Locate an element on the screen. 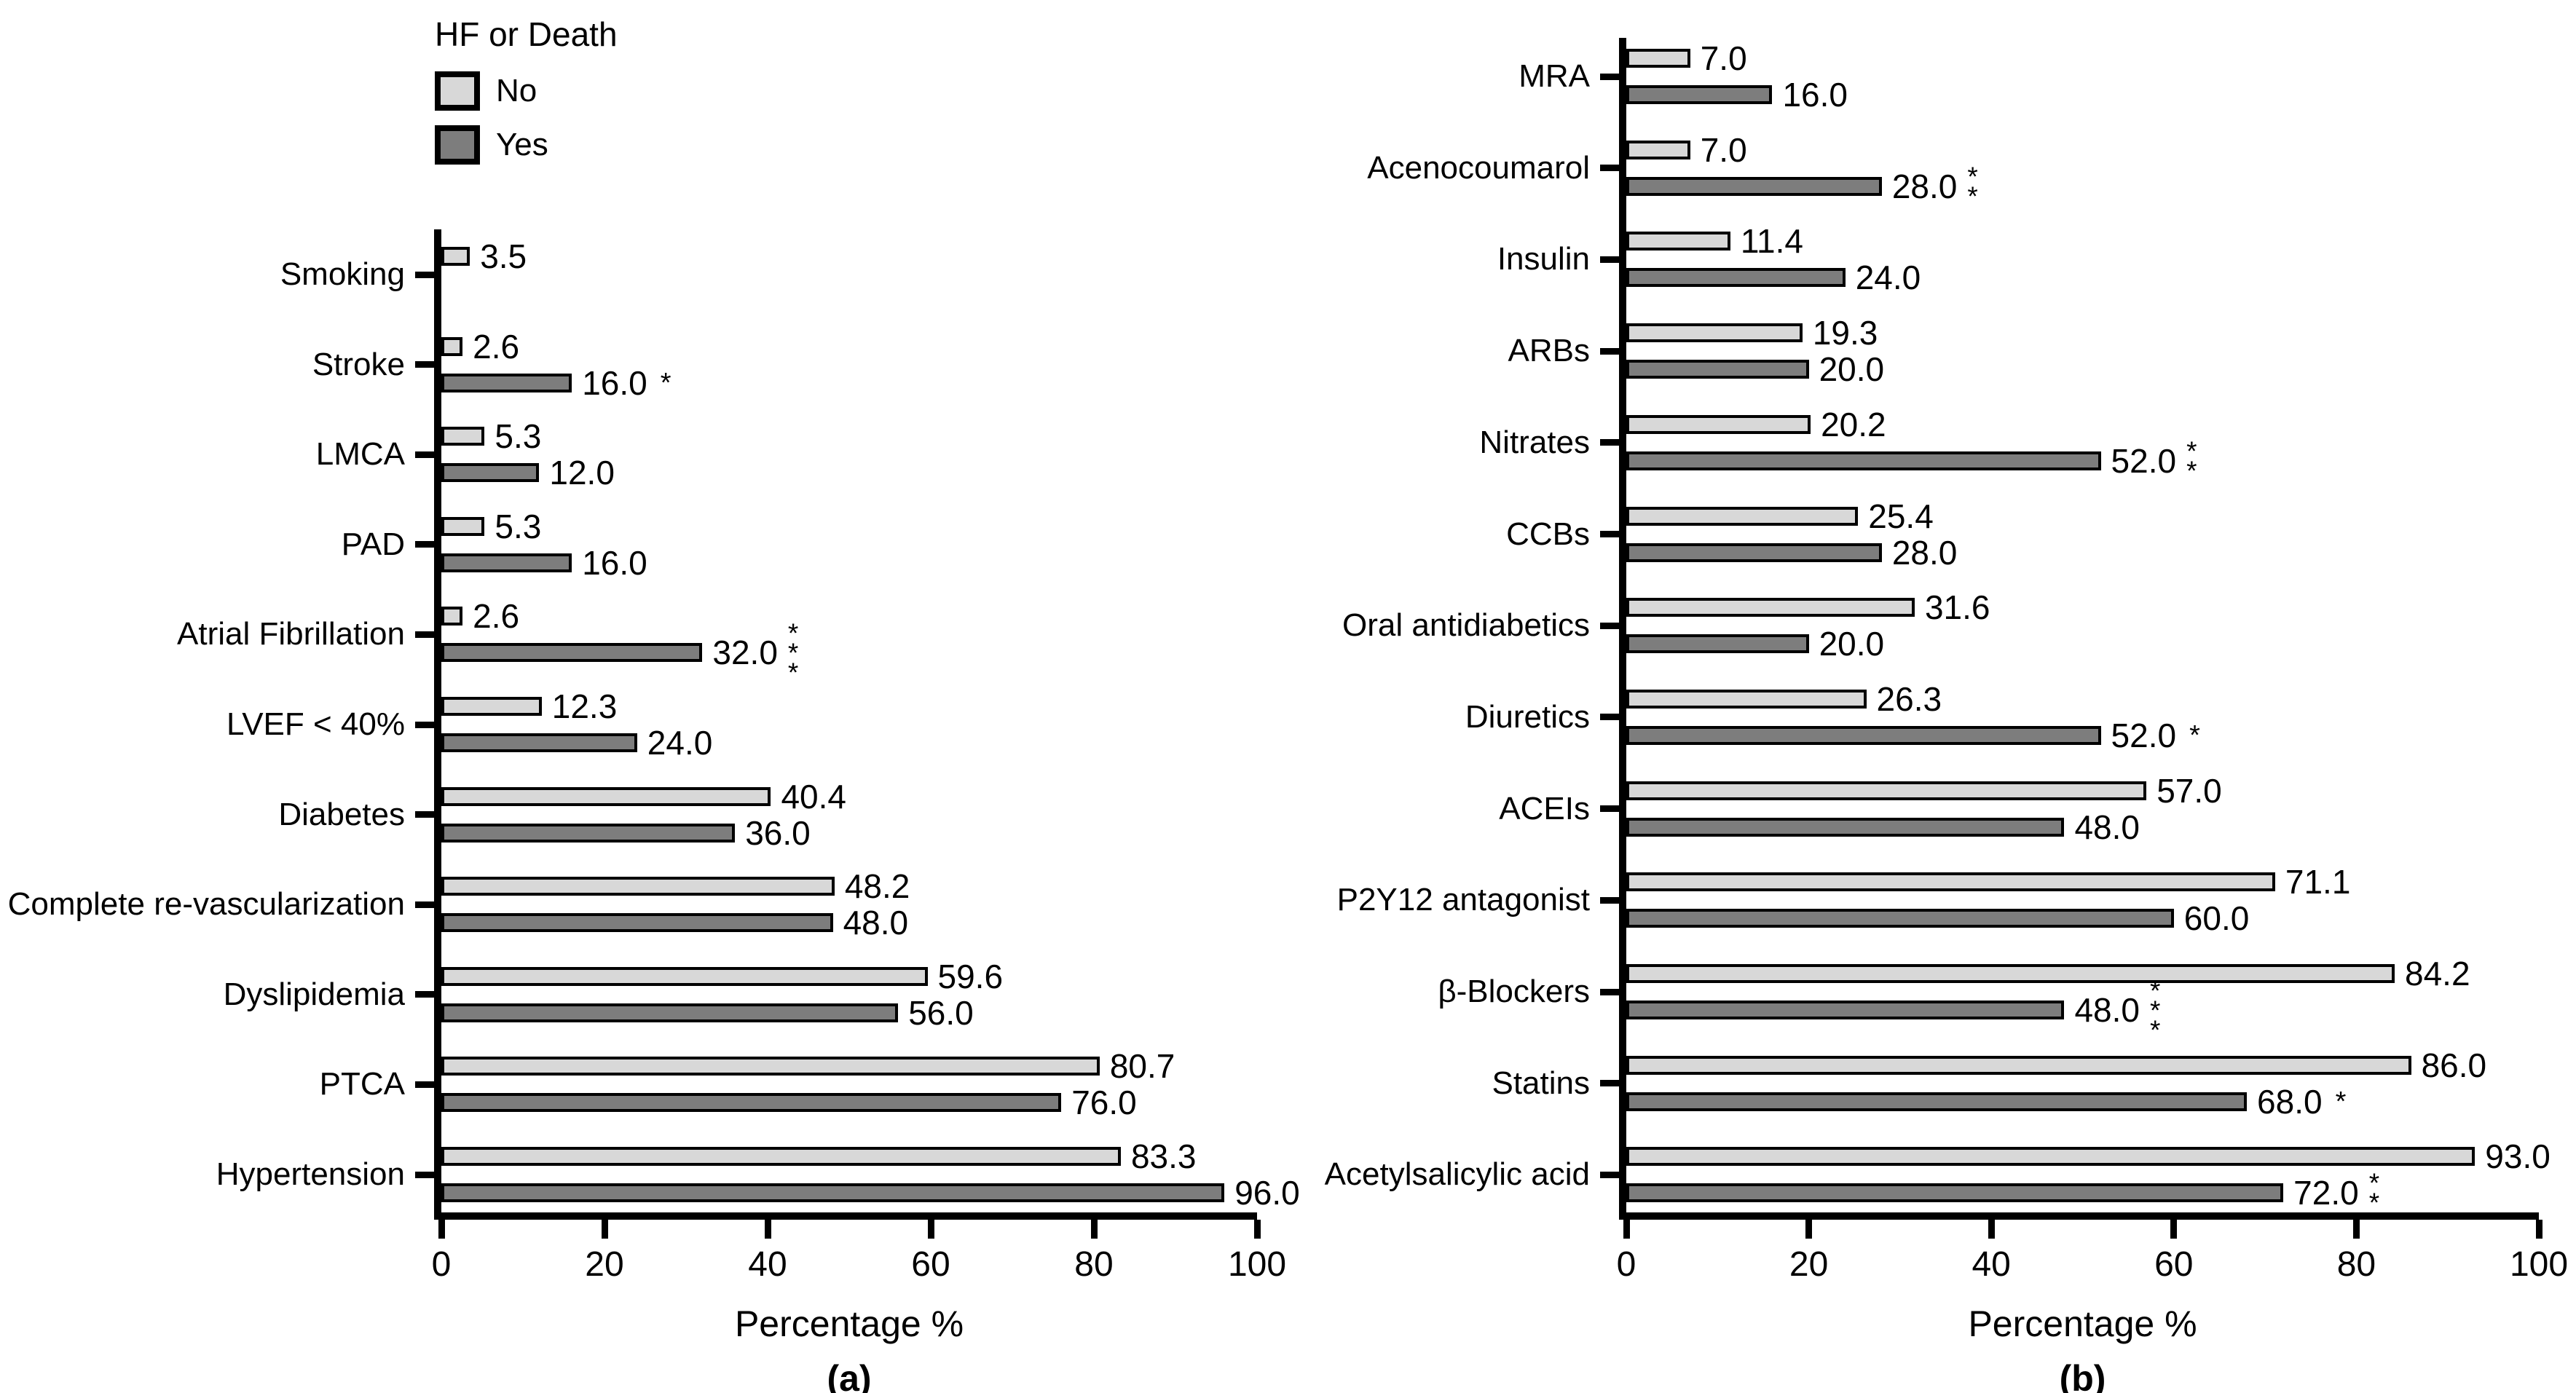 This screenshot has height=1393, width=2576. category-label: MRA is located at coordinates (1554, 76).